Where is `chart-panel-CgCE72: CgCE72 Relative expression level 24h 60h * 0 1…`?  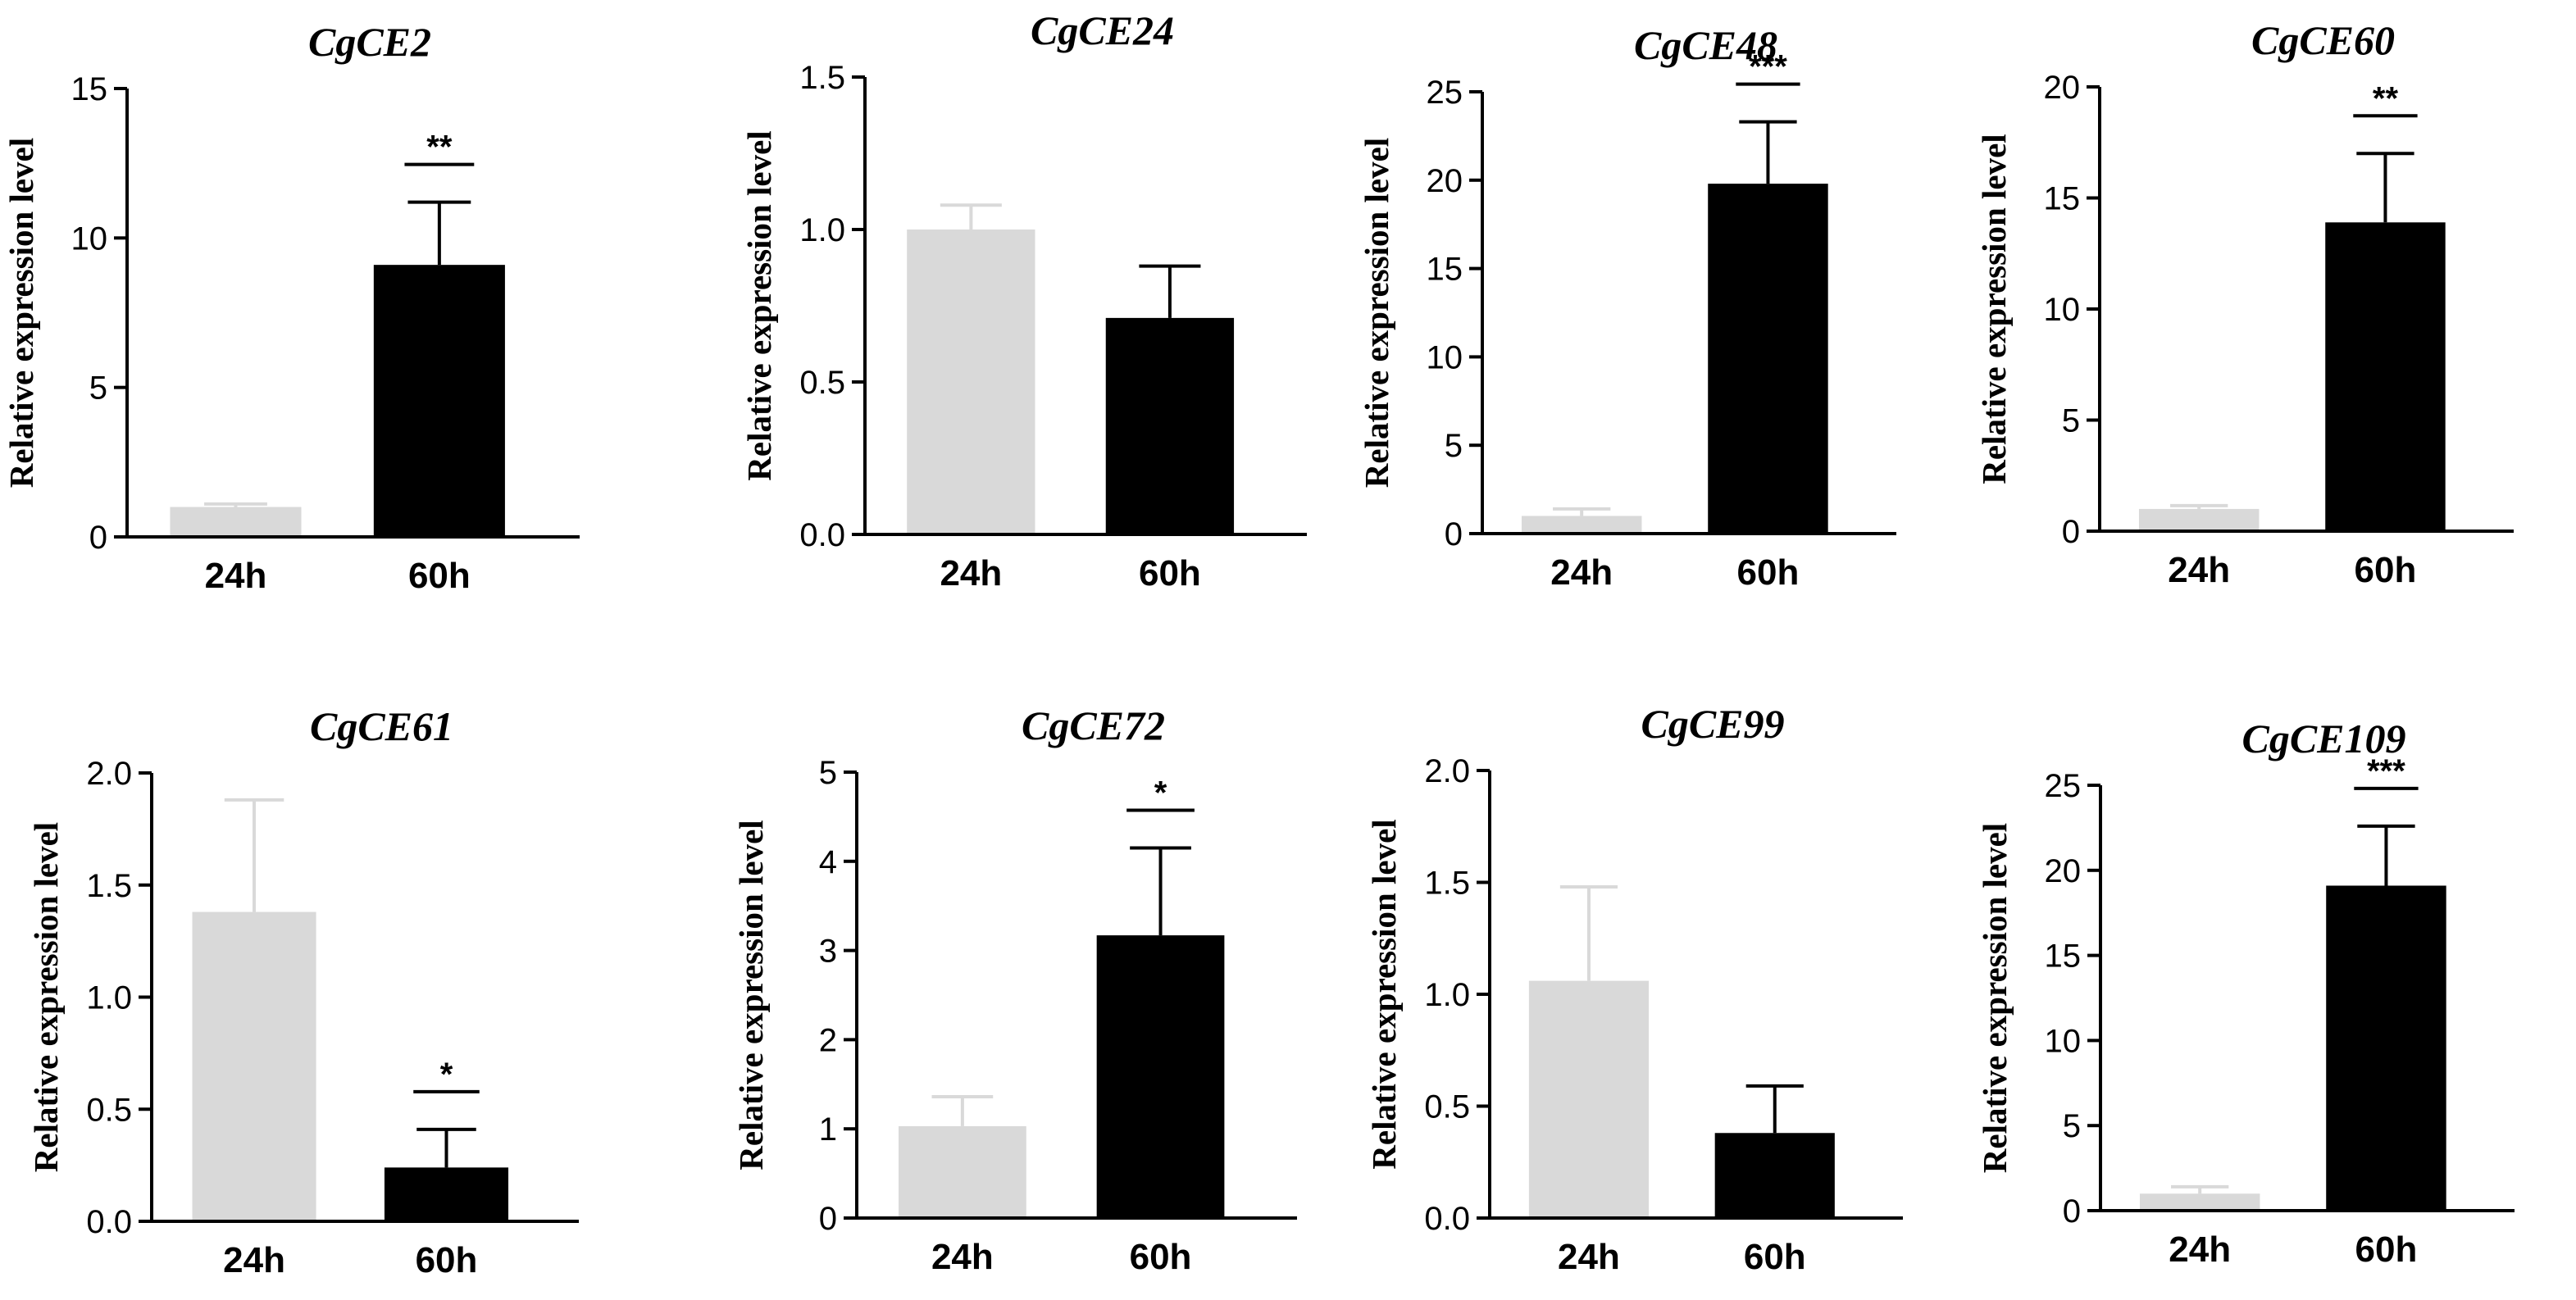 chart-panel-CgCE72: CgCE72 Relative expression level 24h 60h * 0 1… is located at coordinates (1014, 990).